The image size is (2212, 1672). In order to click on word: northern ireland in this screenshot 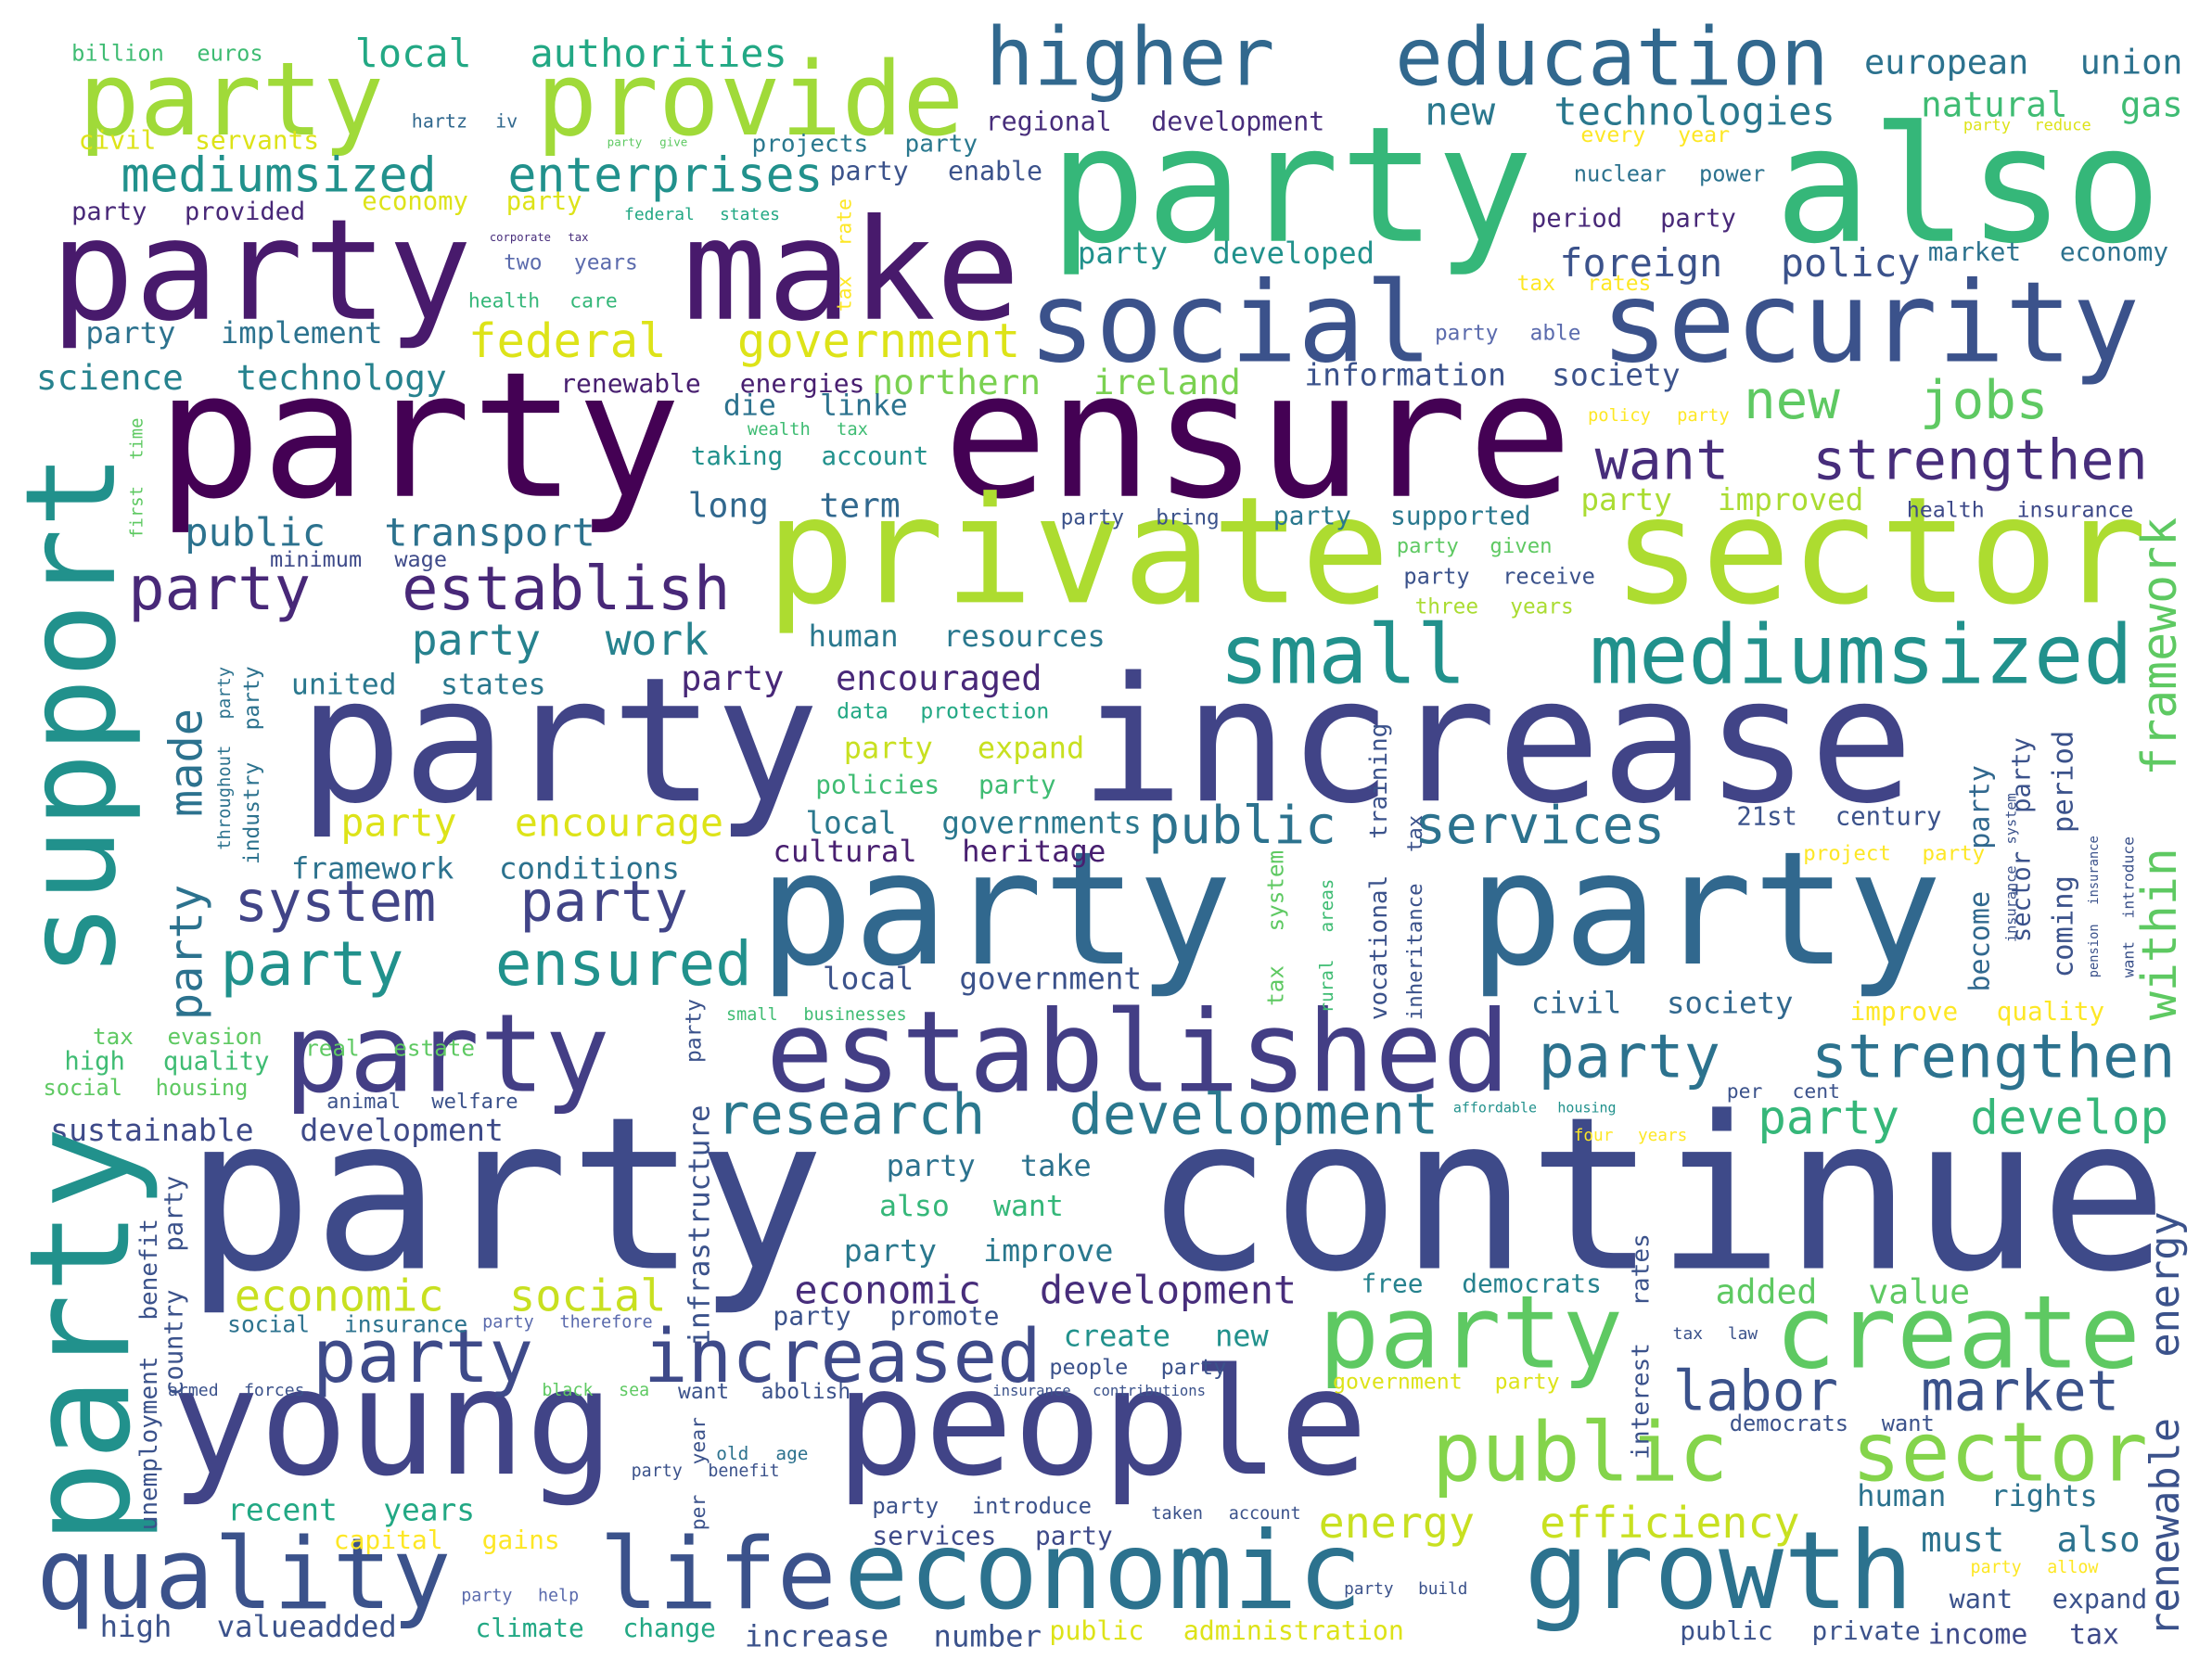, I will do `click(1056, 382)`.